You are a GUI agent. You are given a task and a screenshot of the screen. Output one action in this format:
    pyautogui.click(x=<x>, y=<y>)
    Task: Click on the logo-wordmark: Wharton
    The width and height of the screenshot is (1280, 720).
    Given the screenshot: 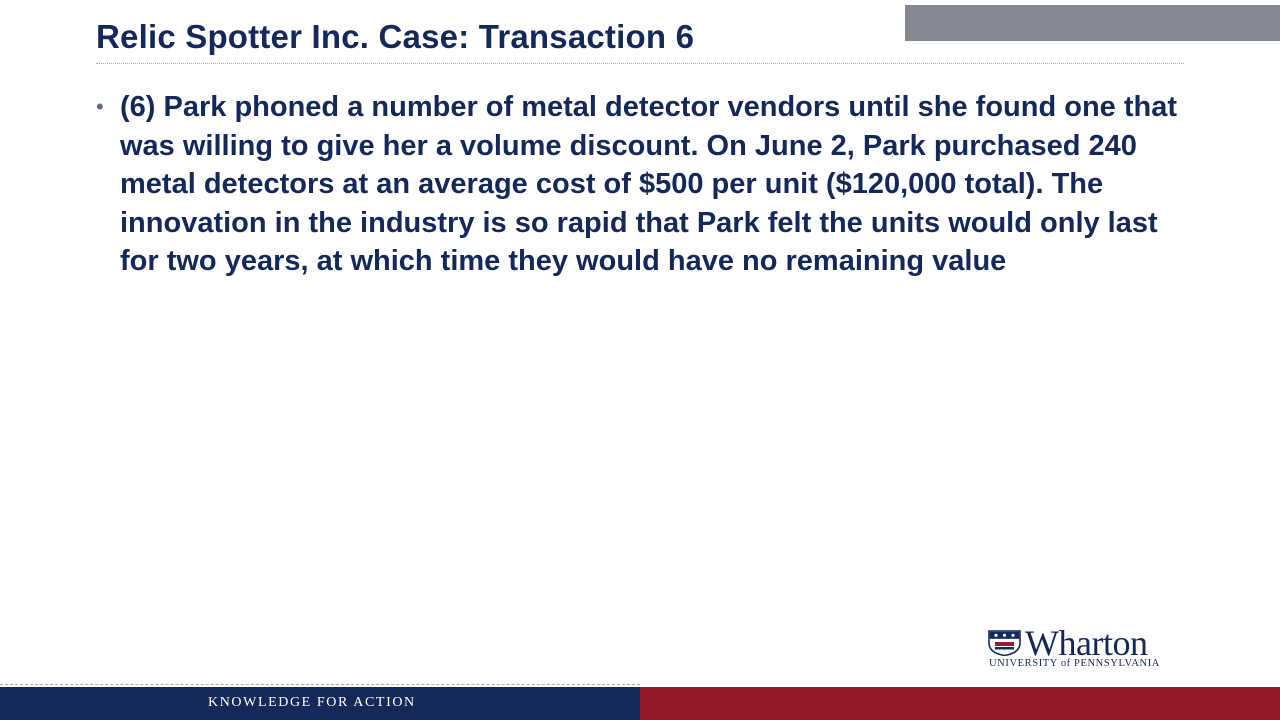 What is the action you would take?
    pyautogui.click(x=1086, y=643)
    